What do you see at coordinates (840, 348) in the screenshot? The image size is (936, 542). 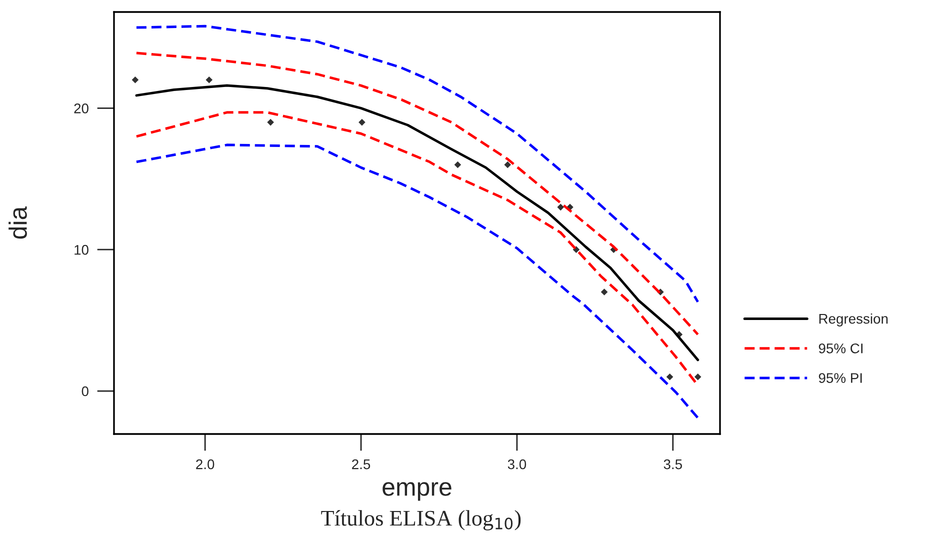 I see `legend-label: 95% CI` at bounding box center [840, 348].